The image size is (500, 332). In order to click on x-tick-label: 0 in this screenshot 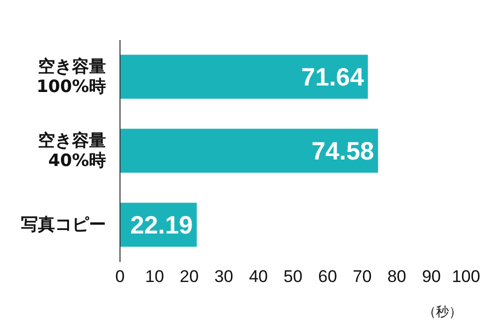, I will do `click(120, 276)`.